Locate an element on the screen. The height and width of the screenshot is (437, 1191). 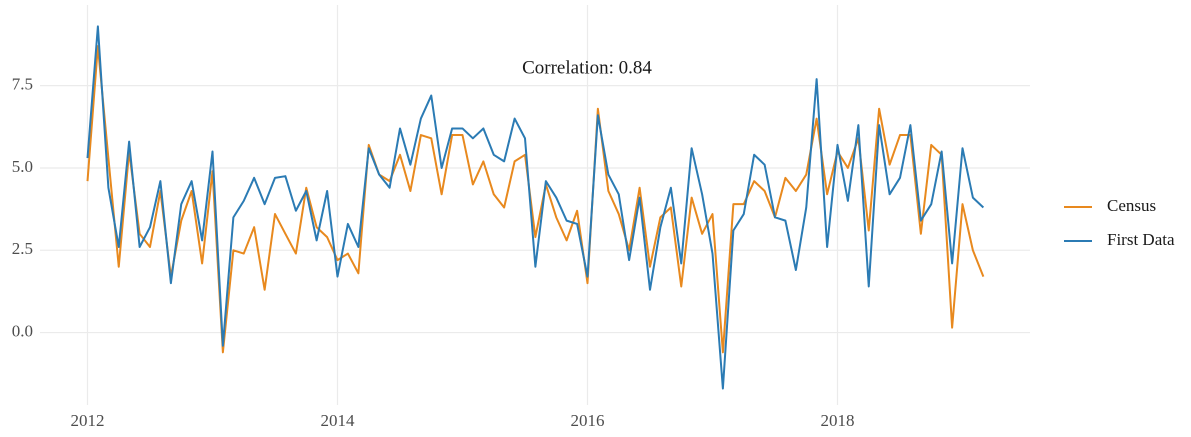
y-tick-label: 5.0 is located at coordinates (22, 166).